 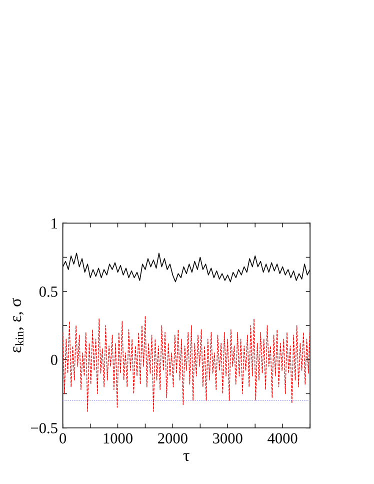 What do you see at coordinates (283, 438) in the screenshot?
I see `x-tick-label: 4000` at bounding box center [283, 438].